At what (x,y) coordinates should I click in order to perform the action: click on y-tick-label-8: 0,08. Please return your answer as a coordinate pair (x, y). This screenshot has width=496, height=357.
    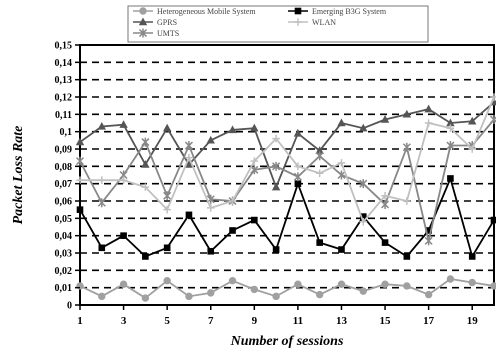
    Looking at the image, I should click on (64, 167).